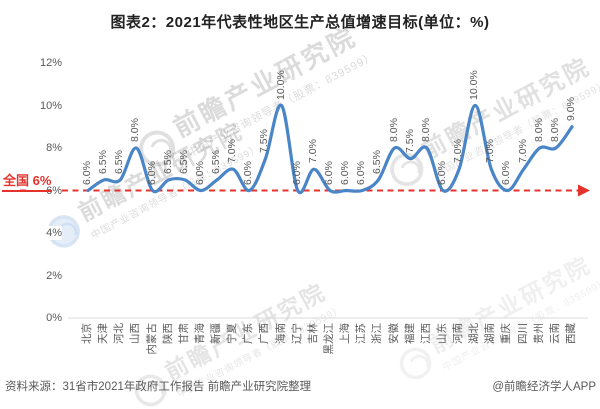  I want to click on x-category-label: 辽宁, so click(296, 333).